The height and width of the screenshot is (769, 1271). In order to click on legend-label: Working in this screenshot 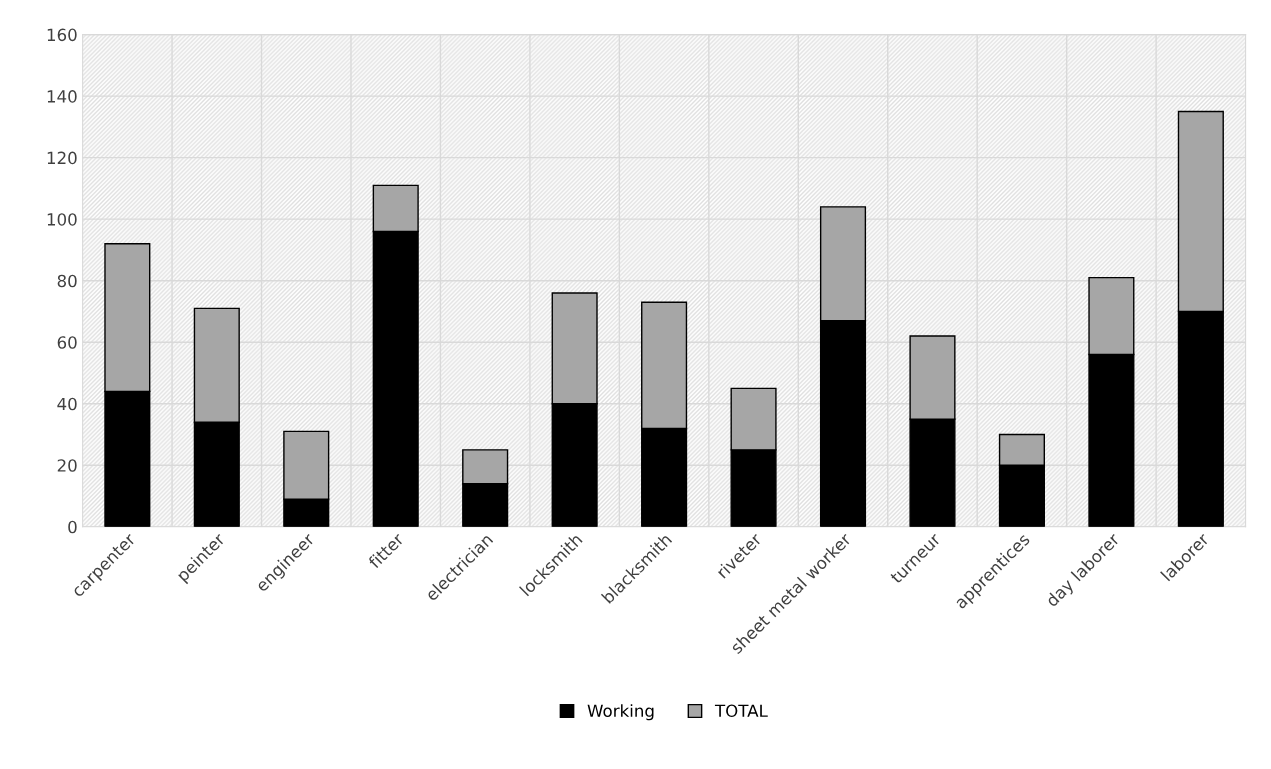, I will do `click(620, 712)`.